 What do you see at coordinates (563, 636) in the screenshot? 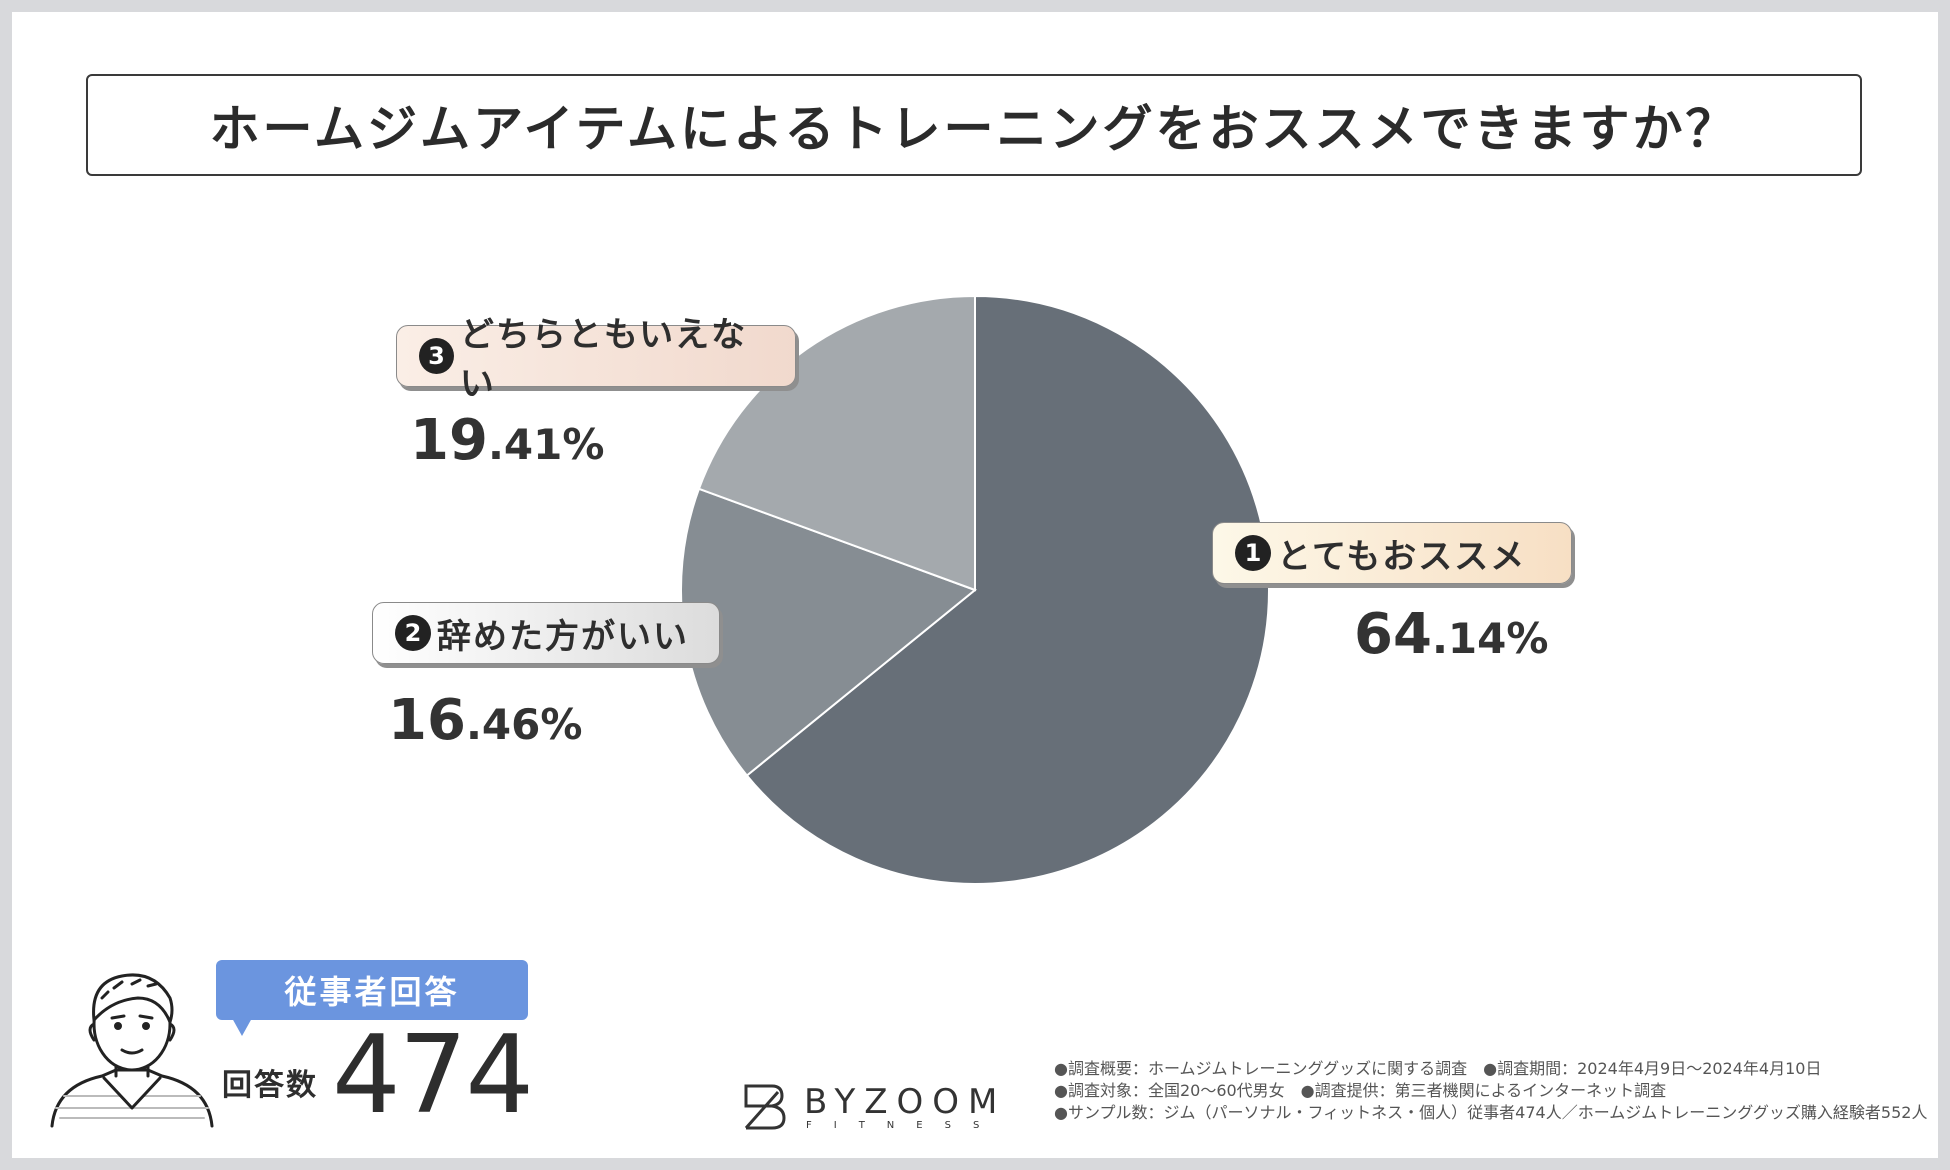
I see `slice-2-label: 辞めた方がいい` at bounding box center [563, 636].